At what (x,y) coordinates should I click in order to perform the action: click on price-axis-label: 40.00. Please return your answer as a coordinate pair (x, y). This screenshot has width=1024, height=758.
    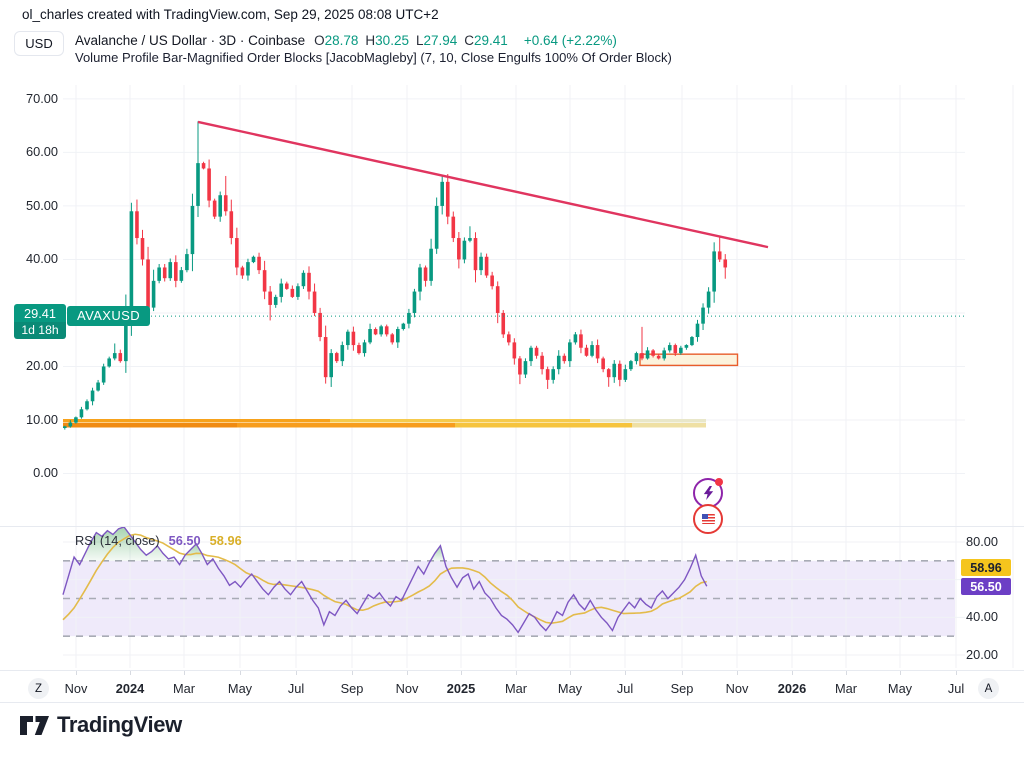
    Looking at the image, I should click on (41, 258).